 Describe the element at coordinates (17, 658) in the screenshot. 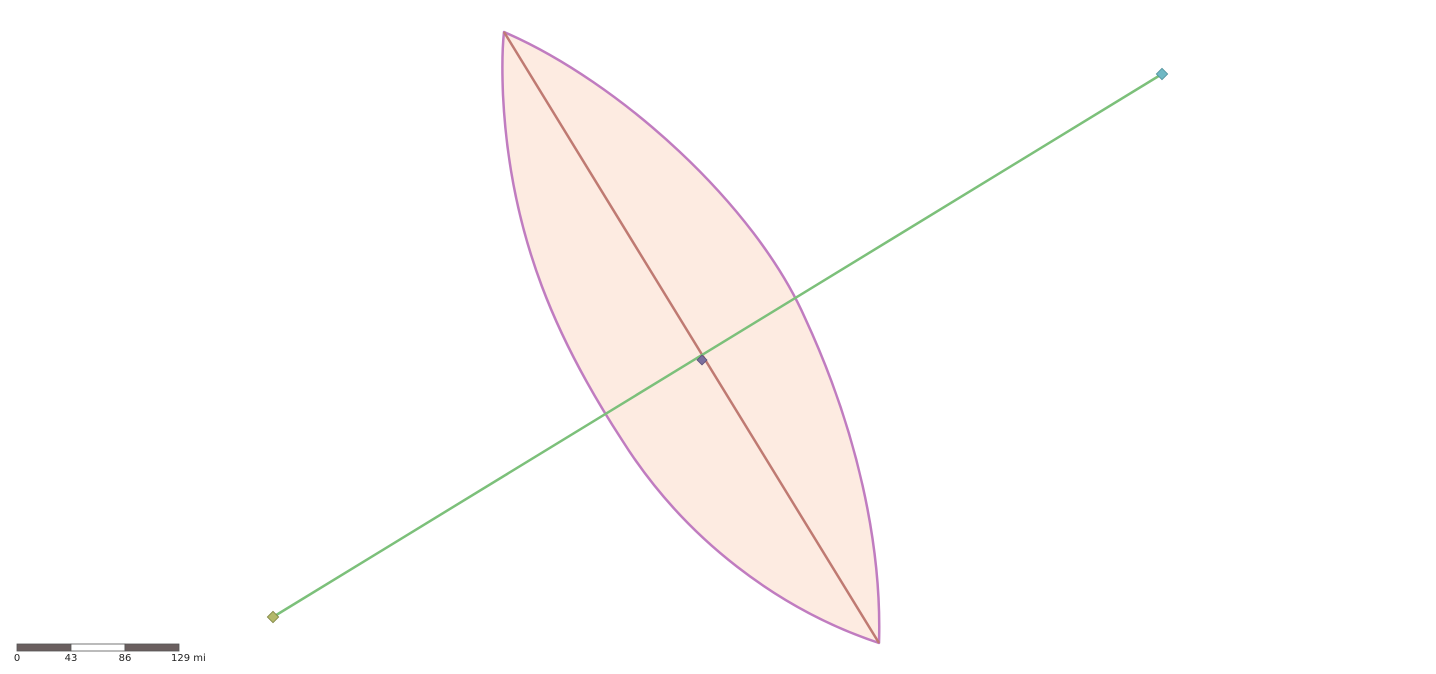

I see `scale-bar-tick-label: 0` at that location.